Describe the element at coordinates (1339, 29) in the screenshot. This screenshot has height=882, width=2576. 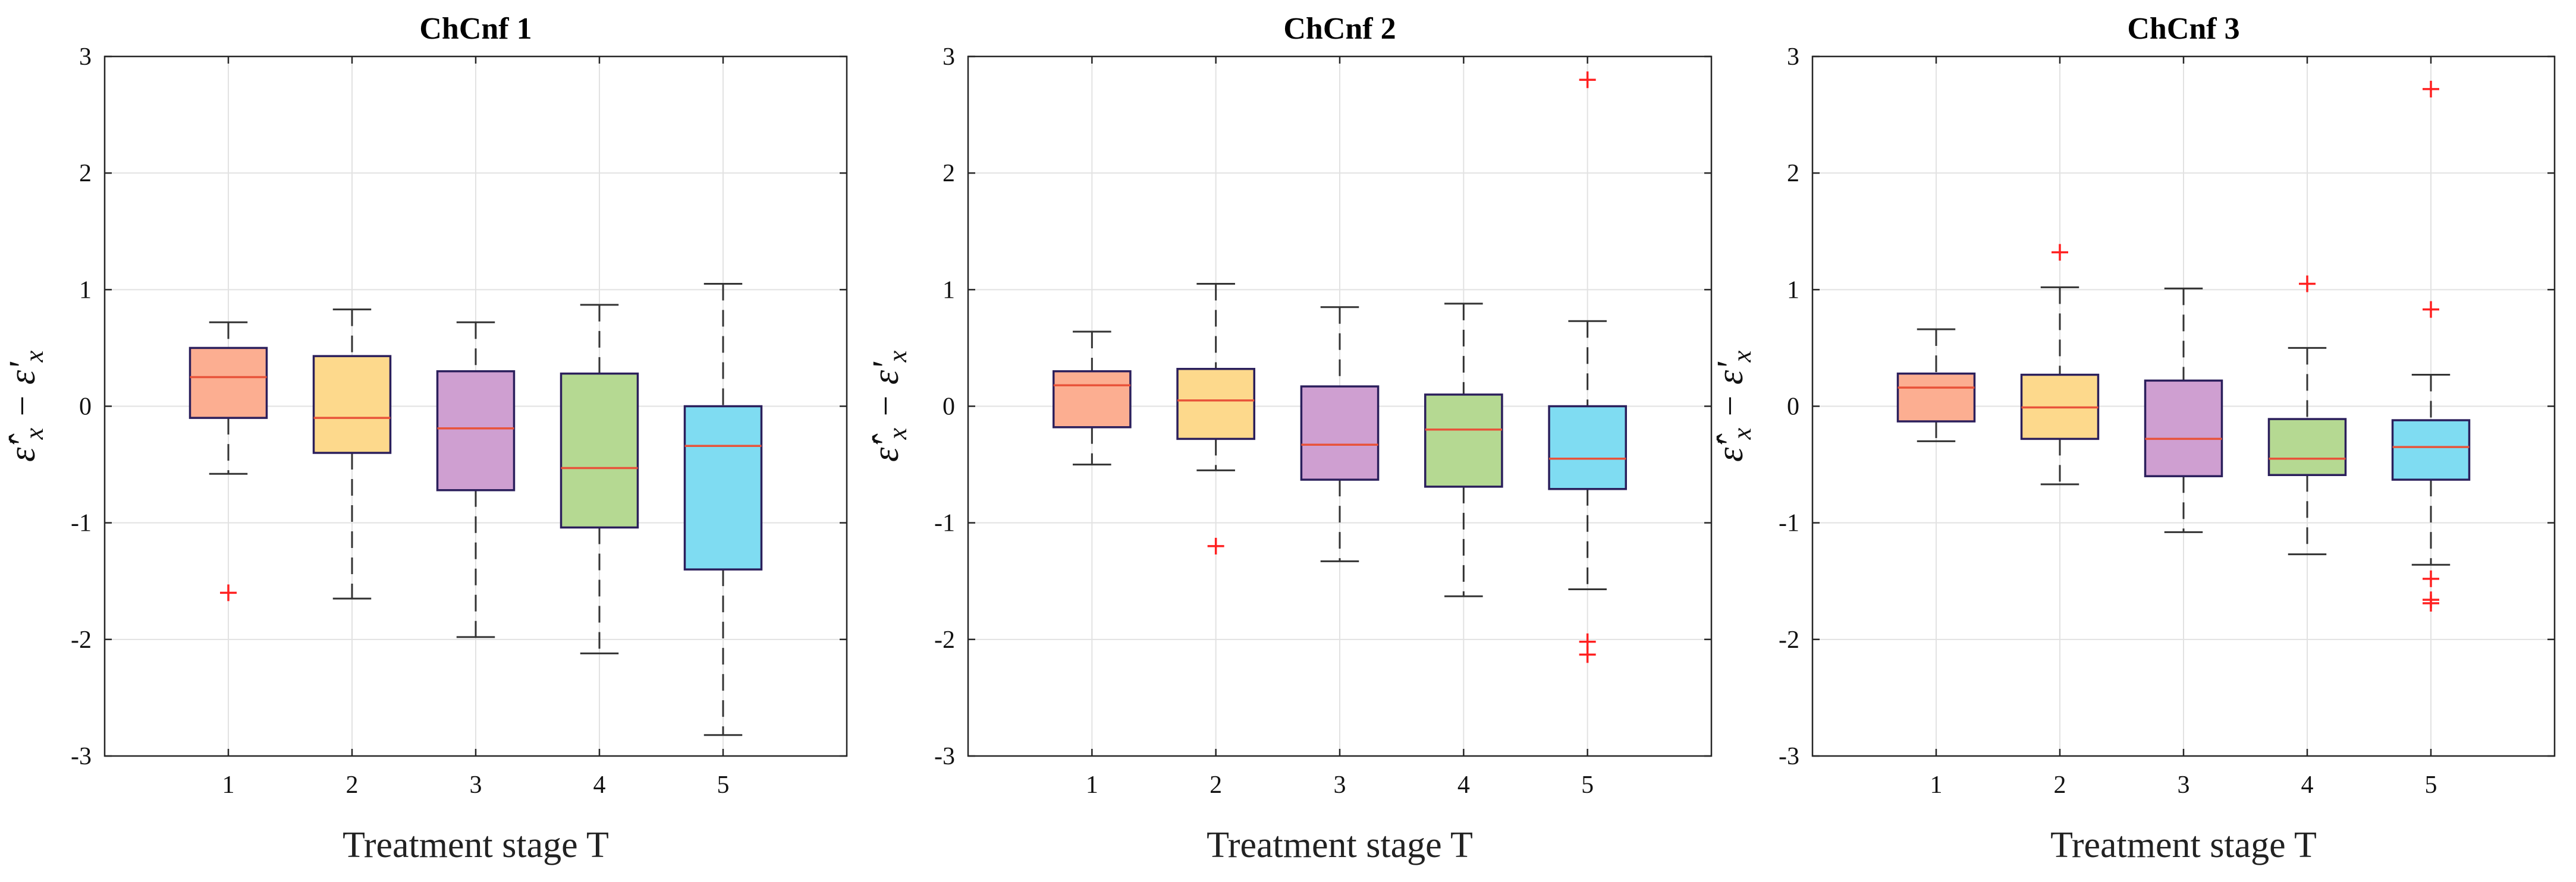
I see `chart-title: ChCnf 2` at that location.